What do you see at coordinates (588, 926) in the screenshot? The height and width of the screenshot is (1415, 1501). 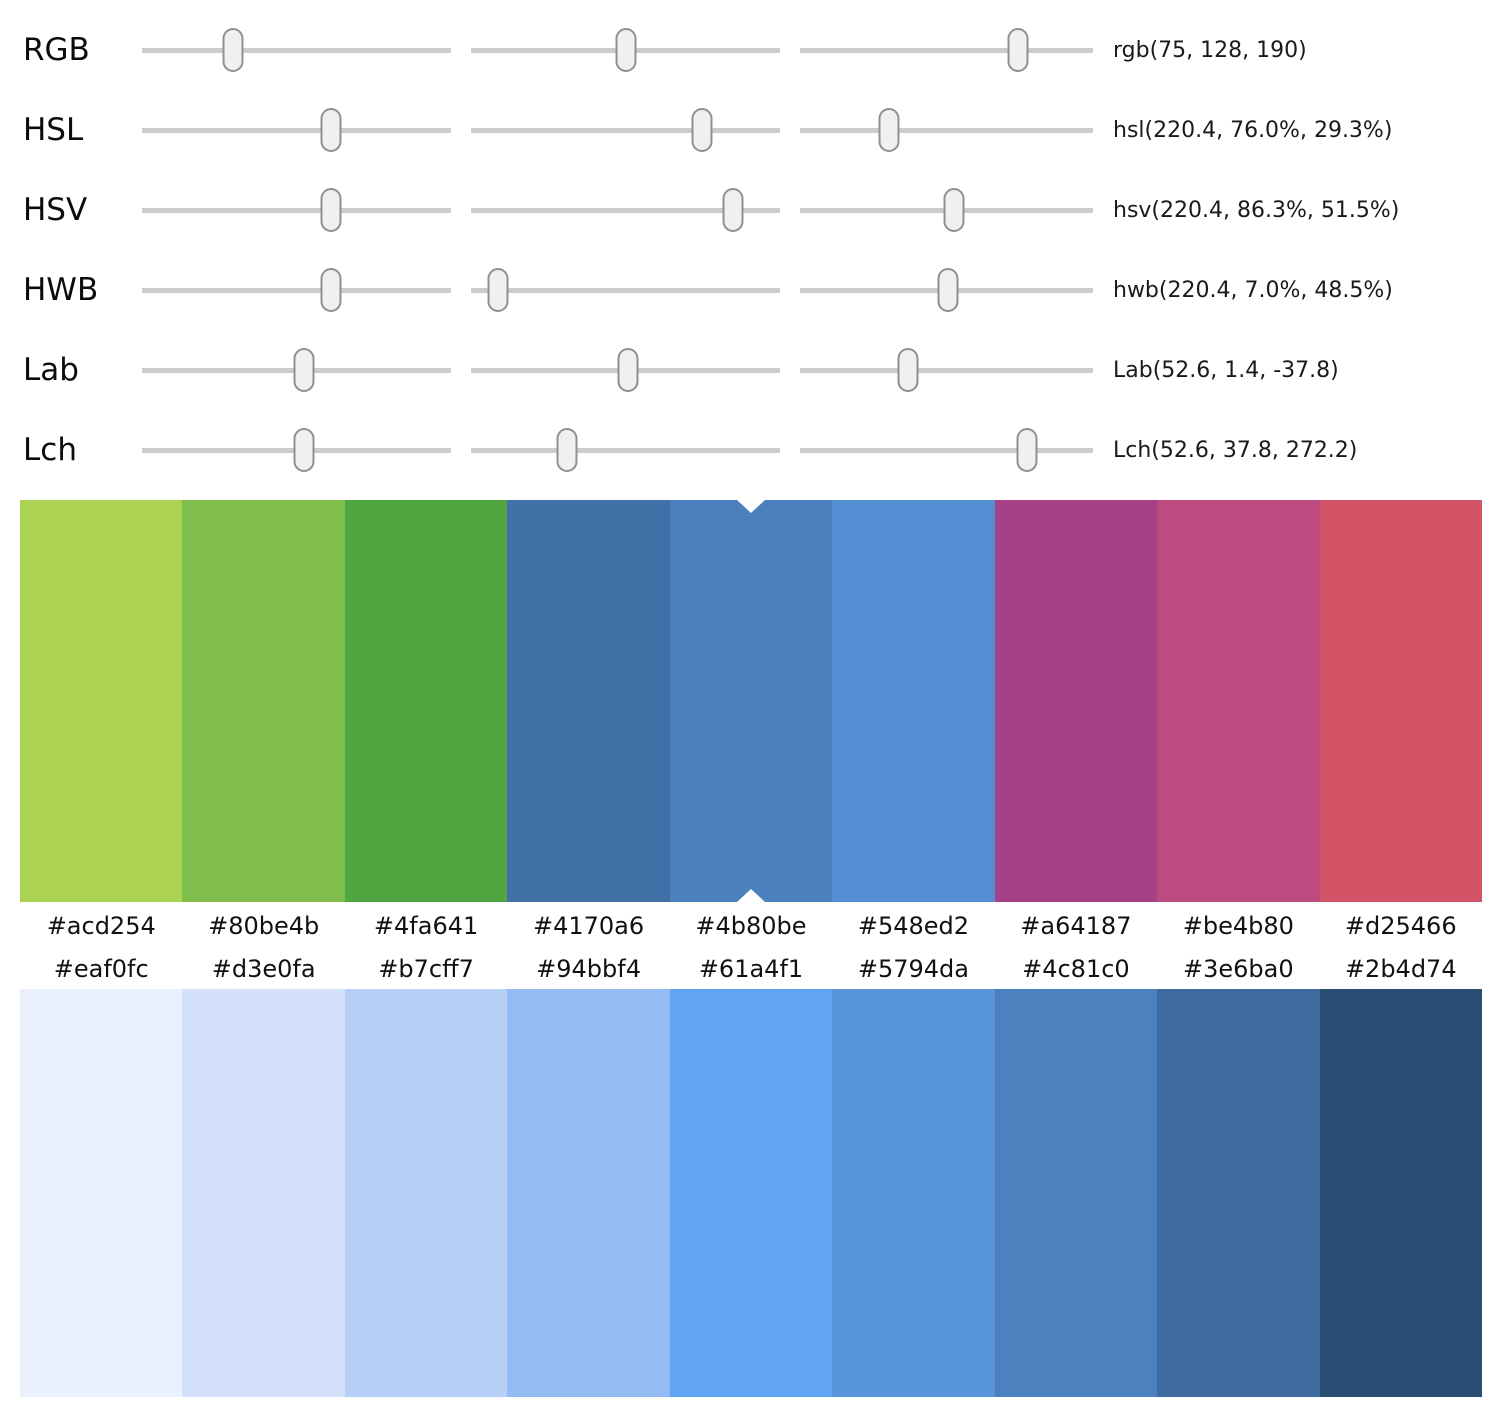 I see `hex-label: #4170a6` at bounding box center [588, 926].